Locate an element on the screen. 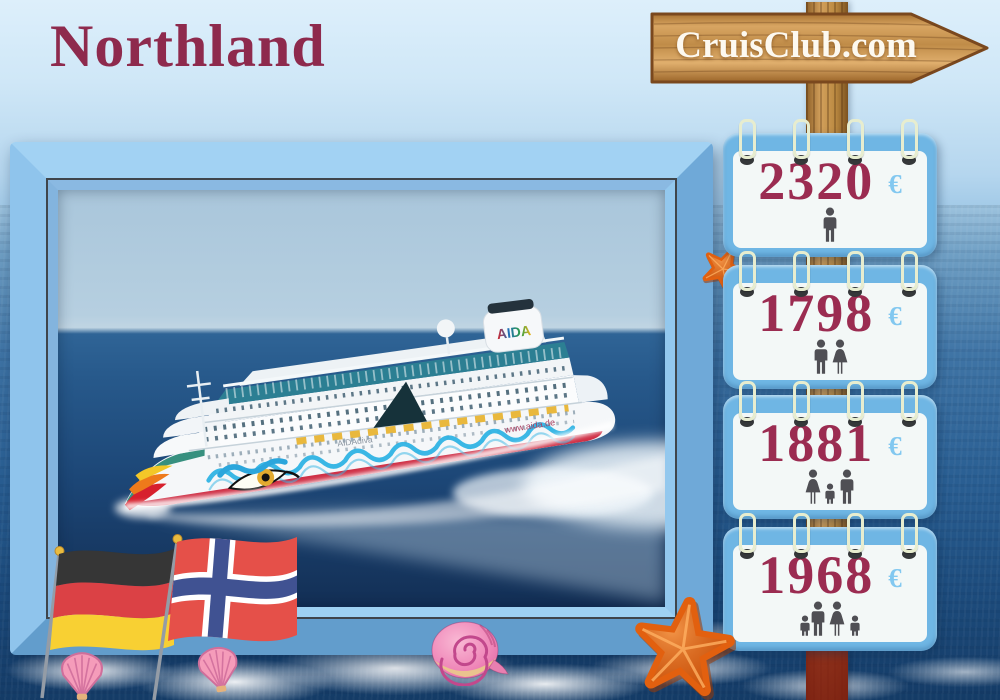  site-link: CruisClub.com is located at coordinates (796, 45).